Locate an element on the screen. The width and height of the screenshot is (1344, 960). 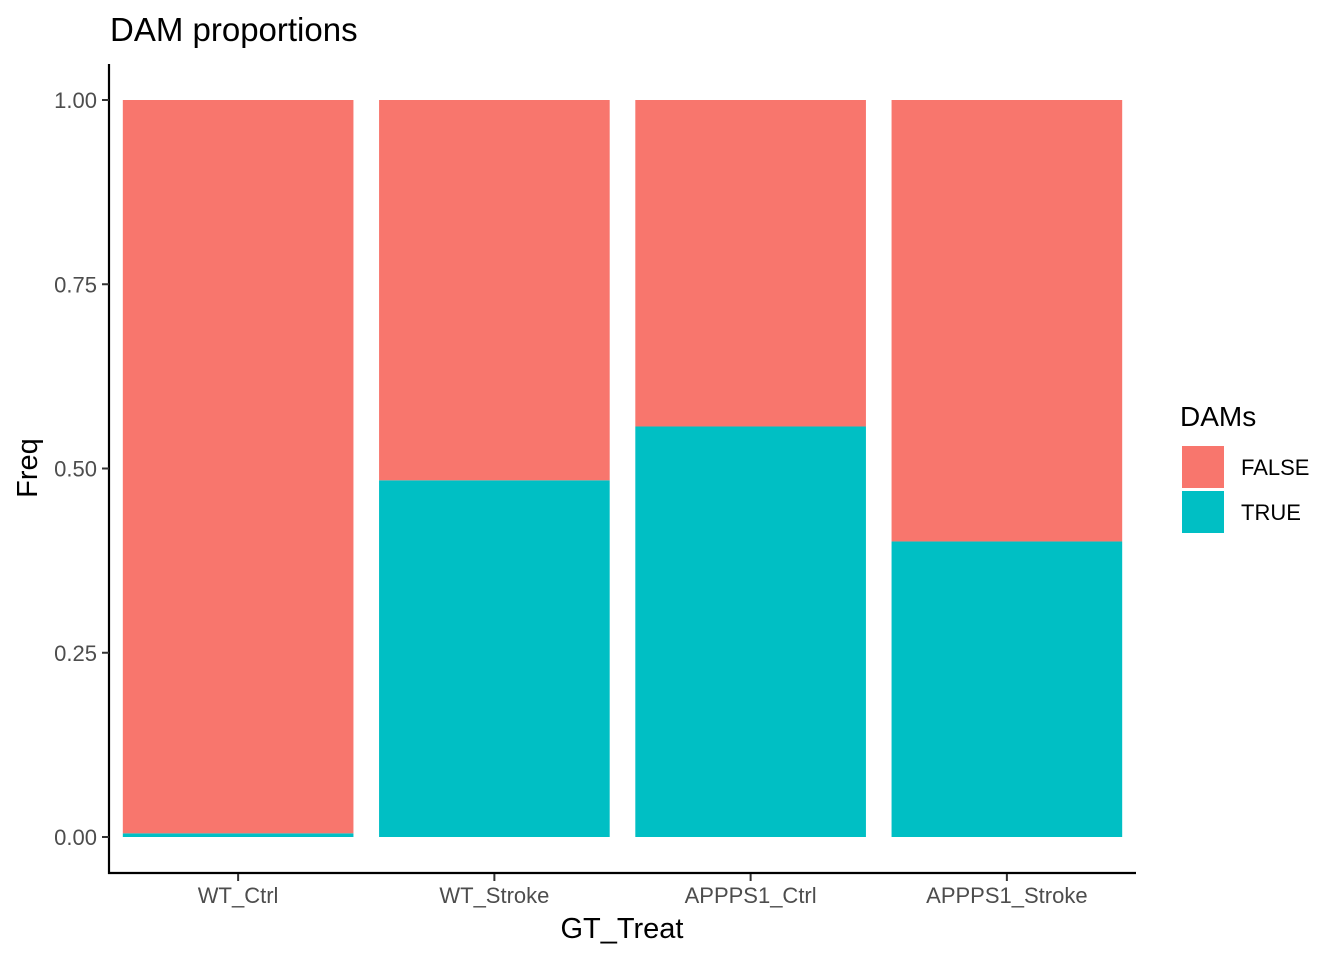
bar-APPPS1_Stroke-TRUE is located at coordinates (1007, 689).